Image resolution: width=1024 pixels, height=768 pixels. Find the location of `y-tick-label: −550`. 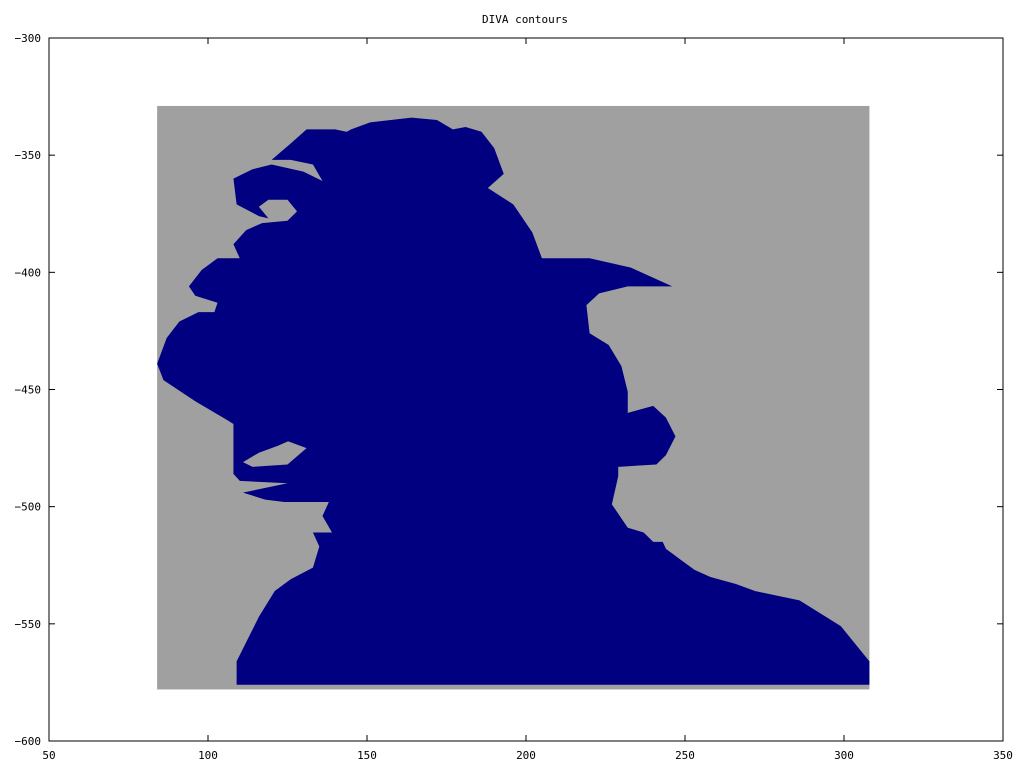

y-tick-label: −550 is located at coordinates (28, 624).